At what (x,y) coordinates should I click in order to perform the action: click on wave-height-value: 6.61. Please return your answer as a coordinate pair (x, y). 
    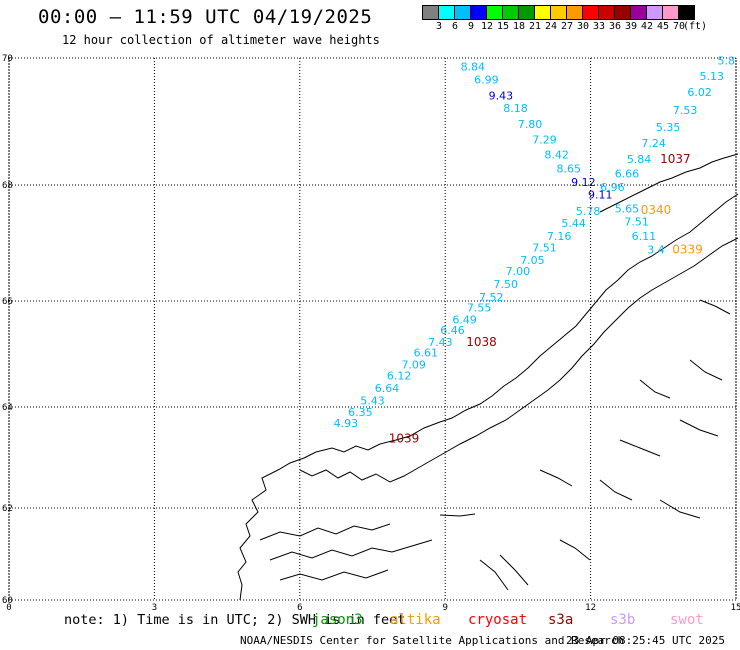
    Looking at the image, I should click on (426, 353).